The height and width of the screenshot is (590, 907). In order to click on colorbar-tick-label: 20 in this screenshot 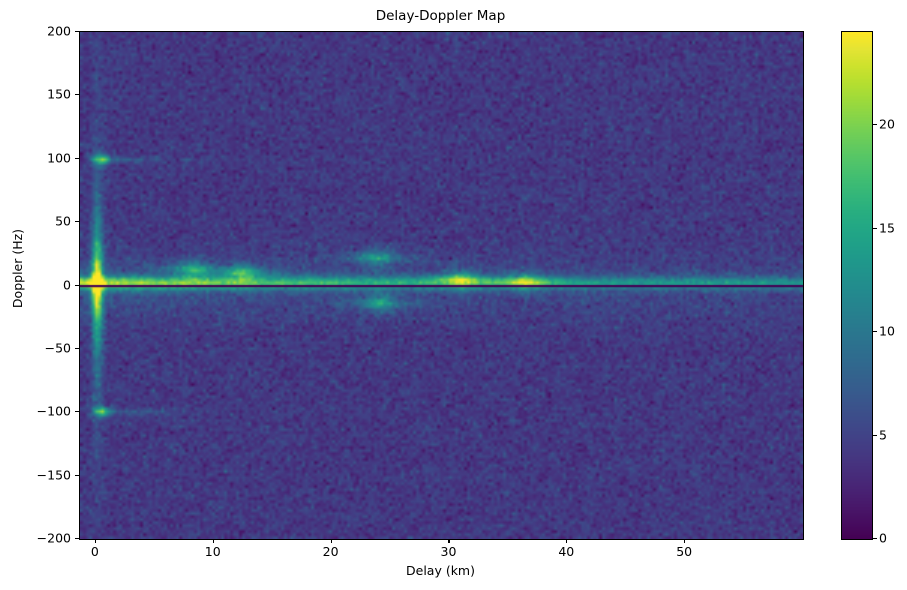, I will do `click(887, 124)`.